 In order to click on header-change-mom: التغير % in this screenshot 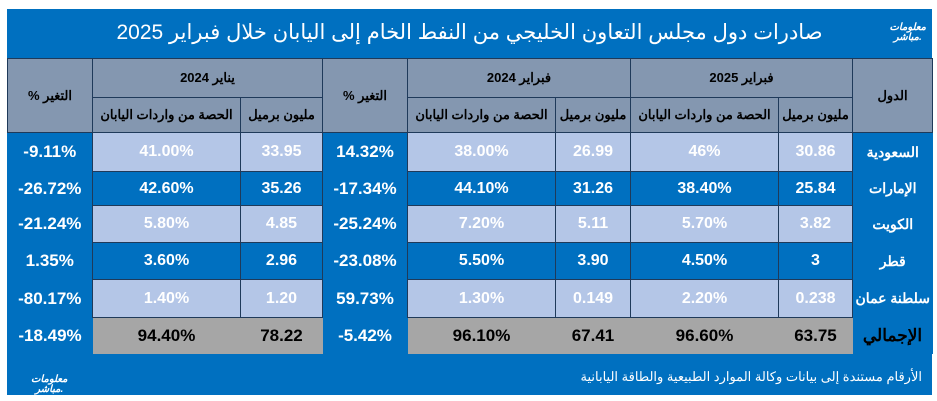, I will do `click(50, 95)`.